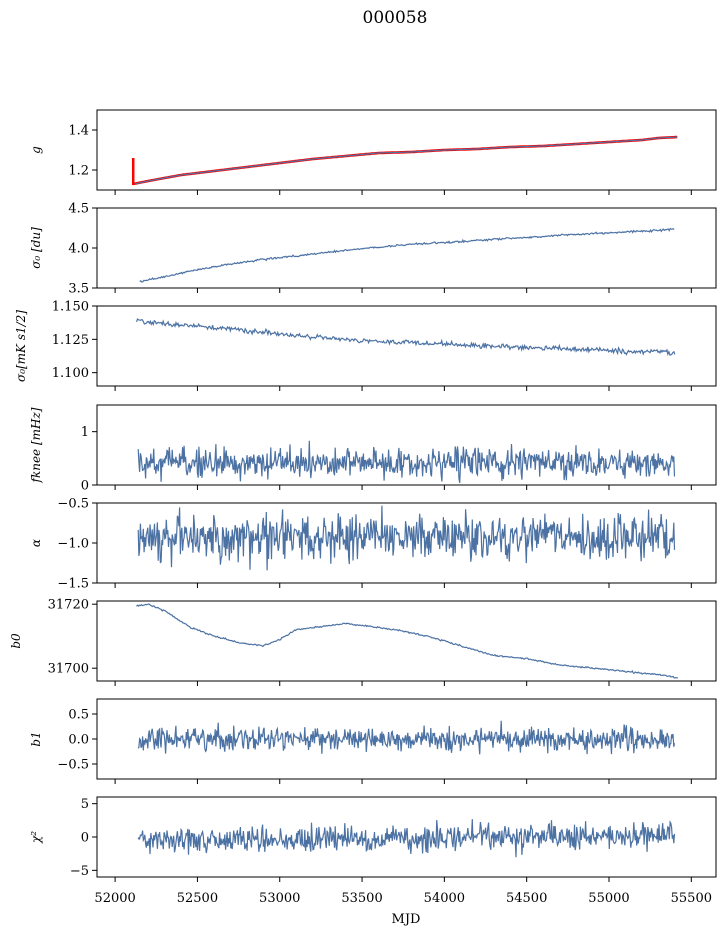  I want to click on y-axis-label: b0, so click(16, 641).